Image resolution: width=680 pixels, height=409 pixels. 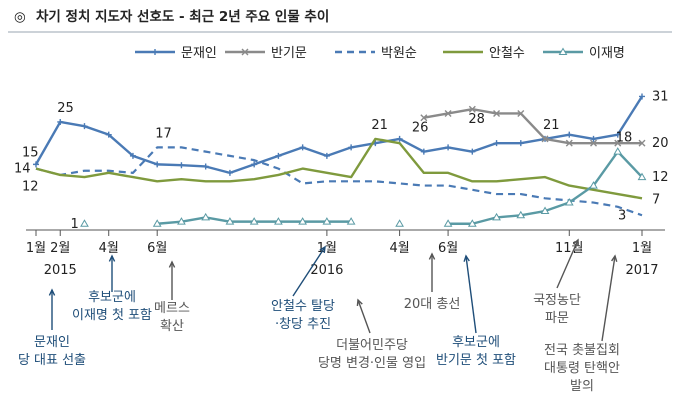 I want to click on series-line-ahn, so click(x=339, y=168).